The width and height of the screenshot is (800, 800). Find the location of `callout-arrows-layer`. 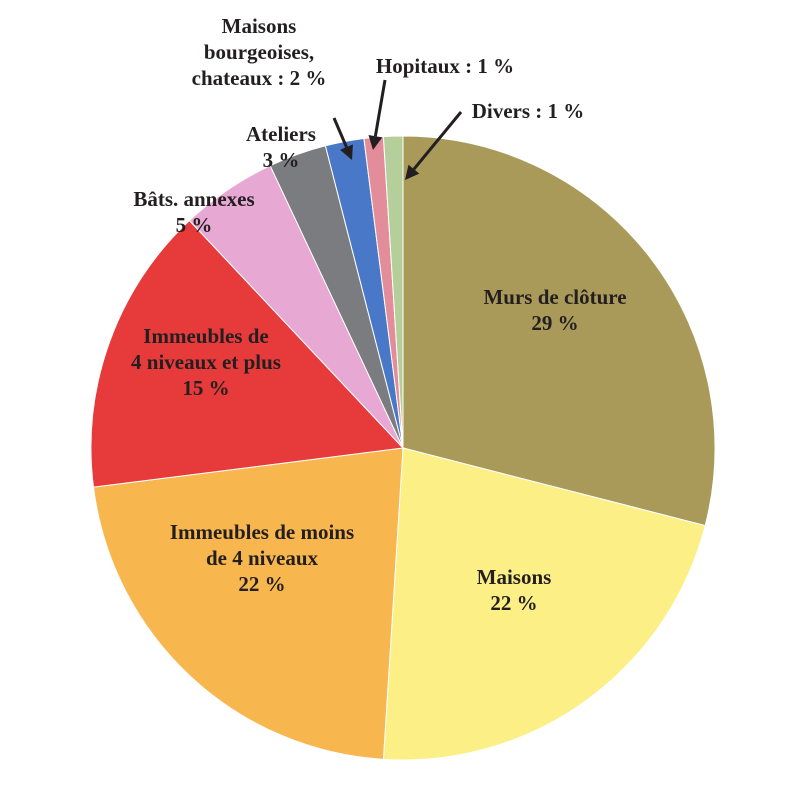

callout-arrows-layer is located at coordinates (397, 129).